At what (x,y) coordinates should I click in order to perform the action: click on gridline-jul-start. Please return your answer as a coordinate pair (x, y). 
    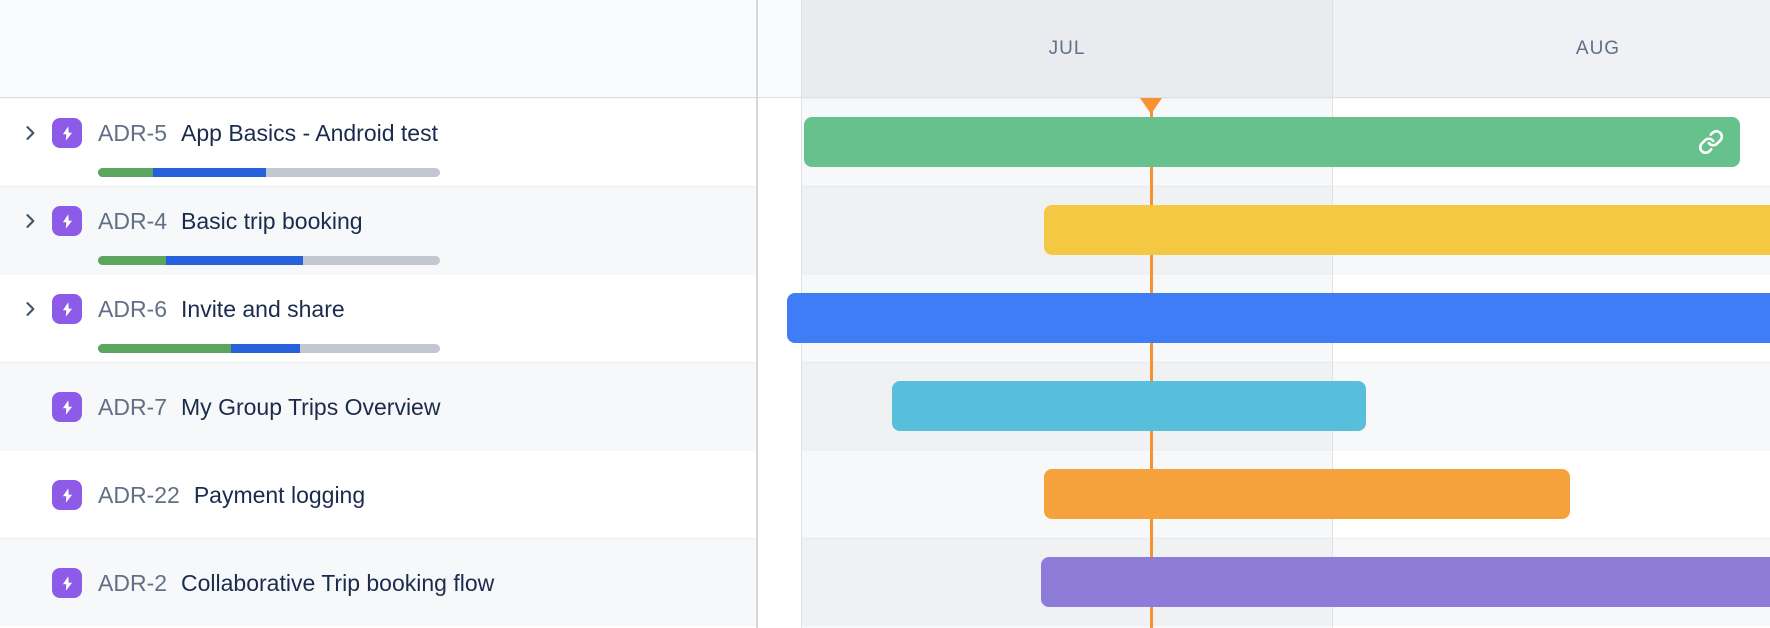
    Looking at the image, I should click on (801, 363).